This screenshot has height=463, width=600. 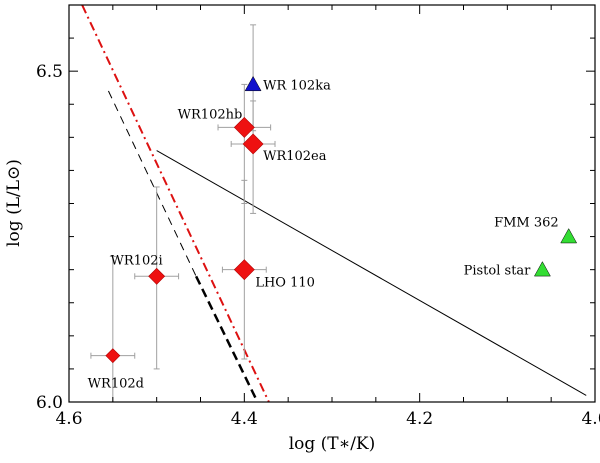 What do you see at coordinates (244, 419) in the screenshot?
I see `x-tick-label: 4.4` at bounding box center [244, 419].